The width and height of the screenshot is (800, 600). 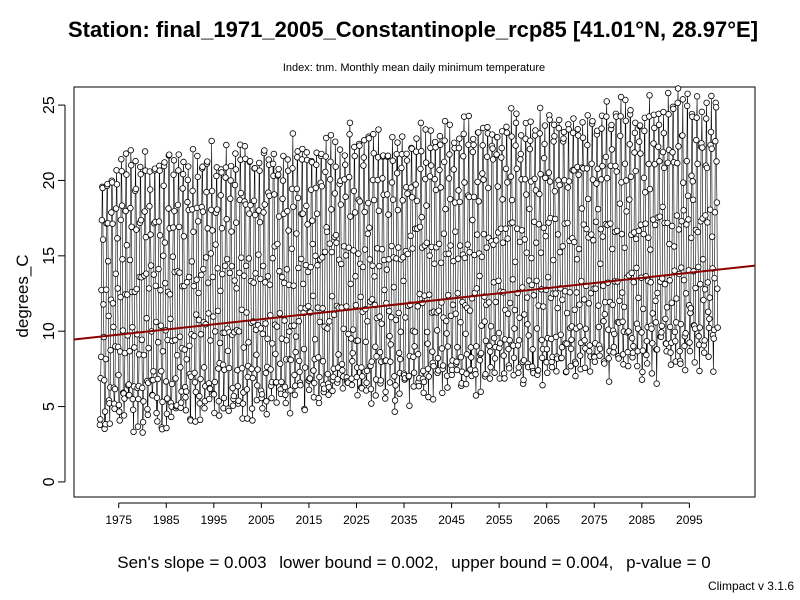 I want to click on credit-text: Climpact v 3.1.6, so click(x=751, y=586).